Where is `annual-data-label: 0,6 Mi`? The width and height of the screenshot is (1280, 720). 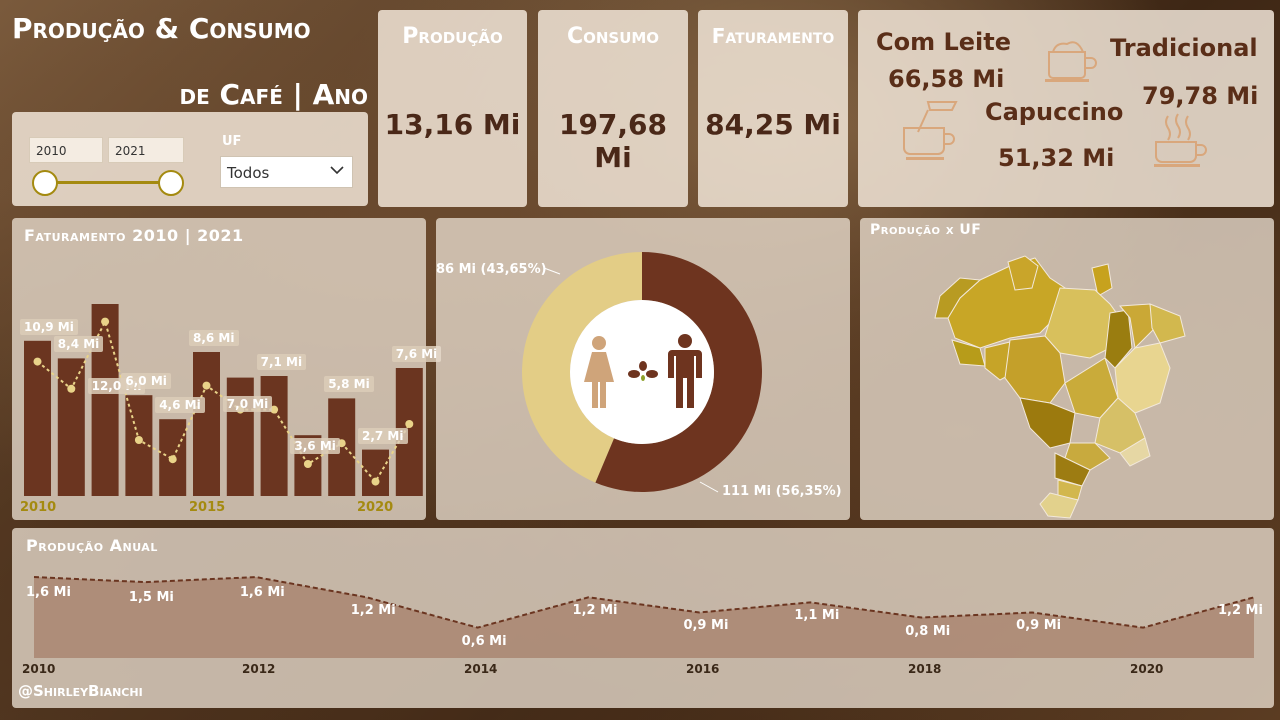 annual-data-label: 0,6 Mi is located at coordinates (484, 641).